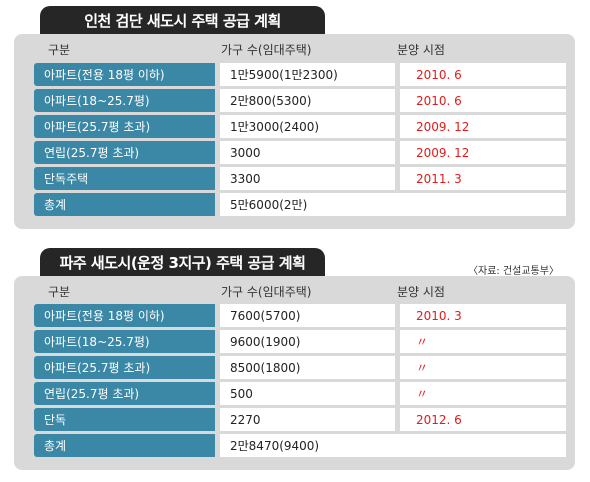  I want to click on table-row: 연립(25.7평 초과) 500 〃, so click(300, 393).